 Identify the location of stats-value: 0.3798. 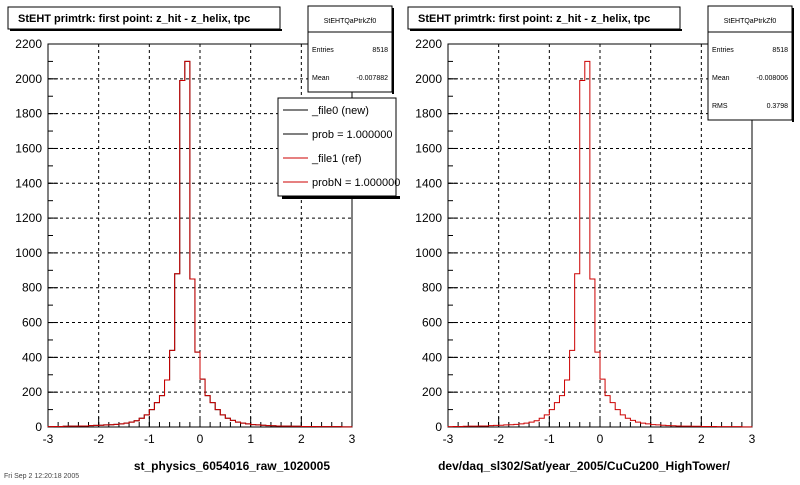
(778, 106).